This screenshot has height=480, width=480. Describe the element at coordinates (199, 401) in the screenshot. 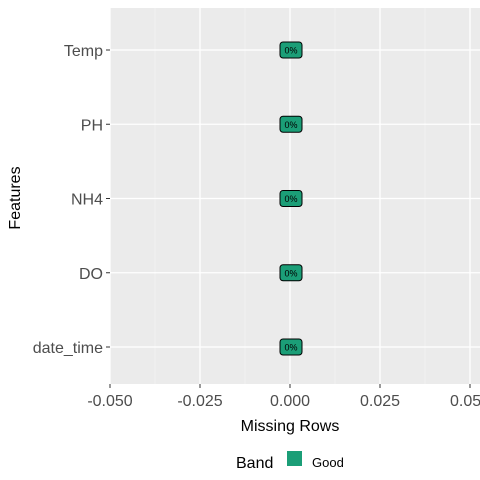

I see `x-tick-label: -0.025` at that location.